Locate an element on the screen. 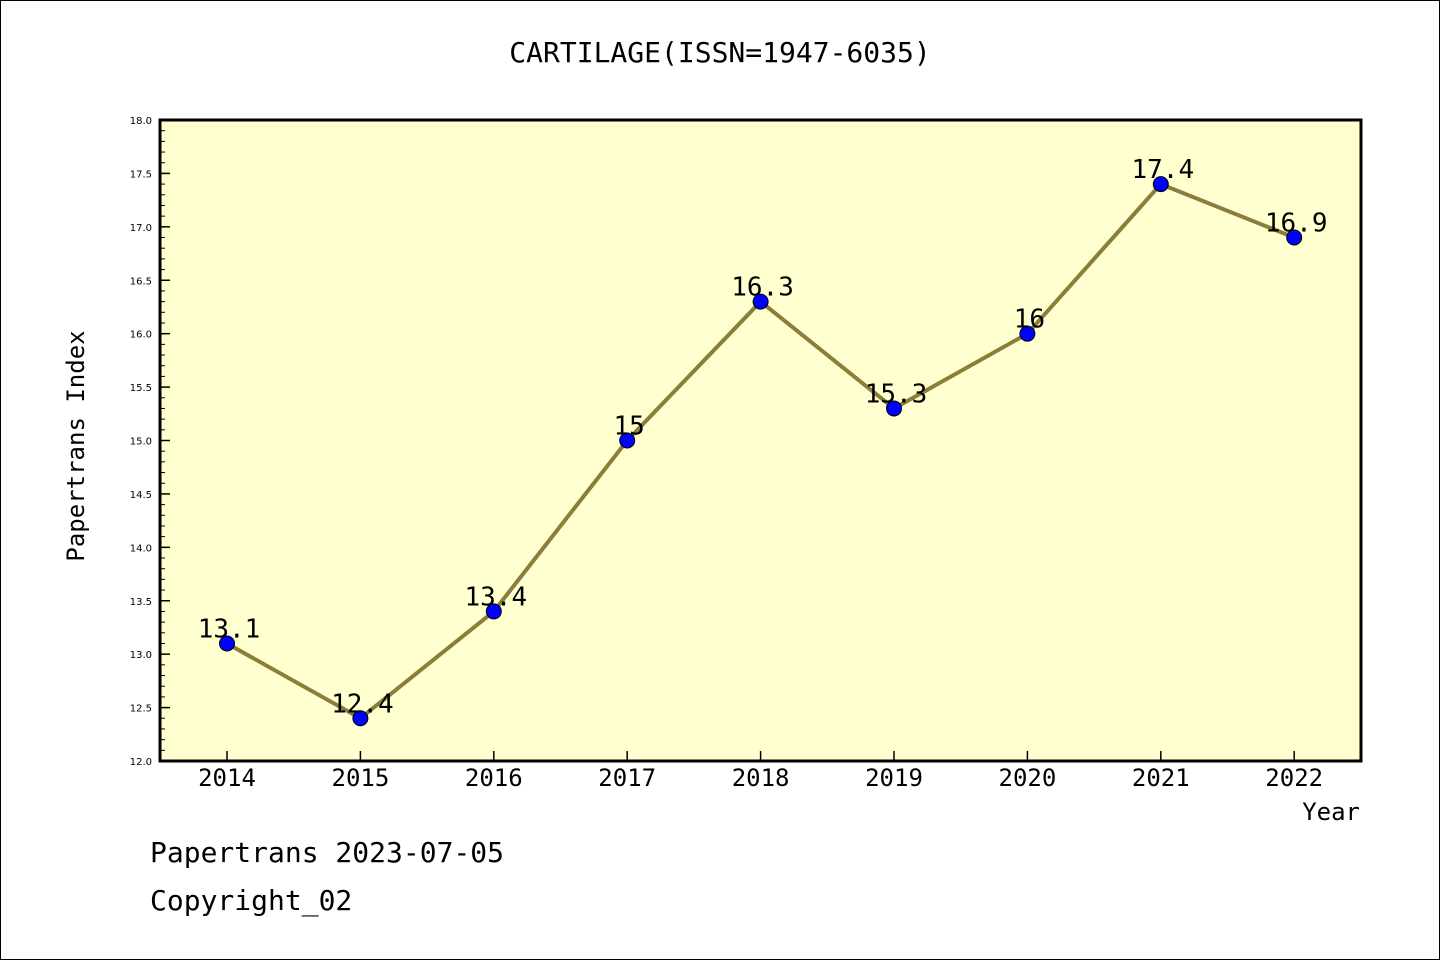 The width and height of the screenshot is (1440, 960). data-label: 17.4 is located at coordinates (1162, 170).